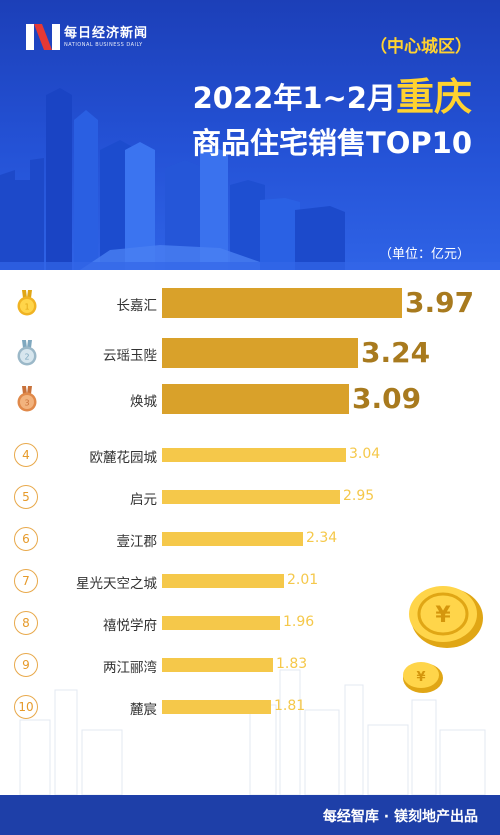 This screenshot has width=500, height=835. Describe the element at coordinates (143, 710) in the screenshot. I see `category-label: 麓宸` at that location.